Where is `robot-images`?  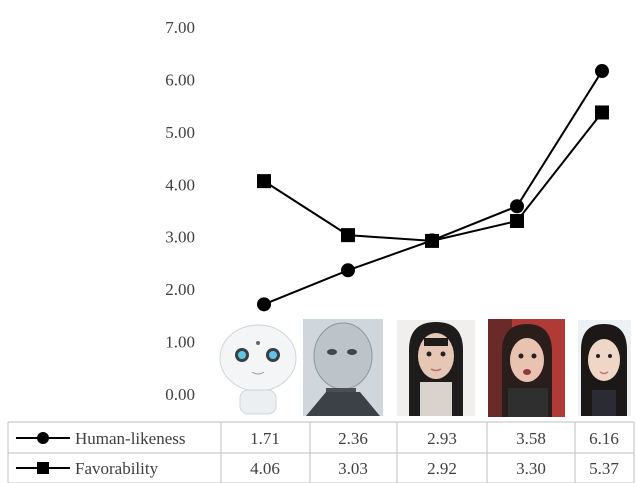
robot-images is located at coordinates (423, 368).